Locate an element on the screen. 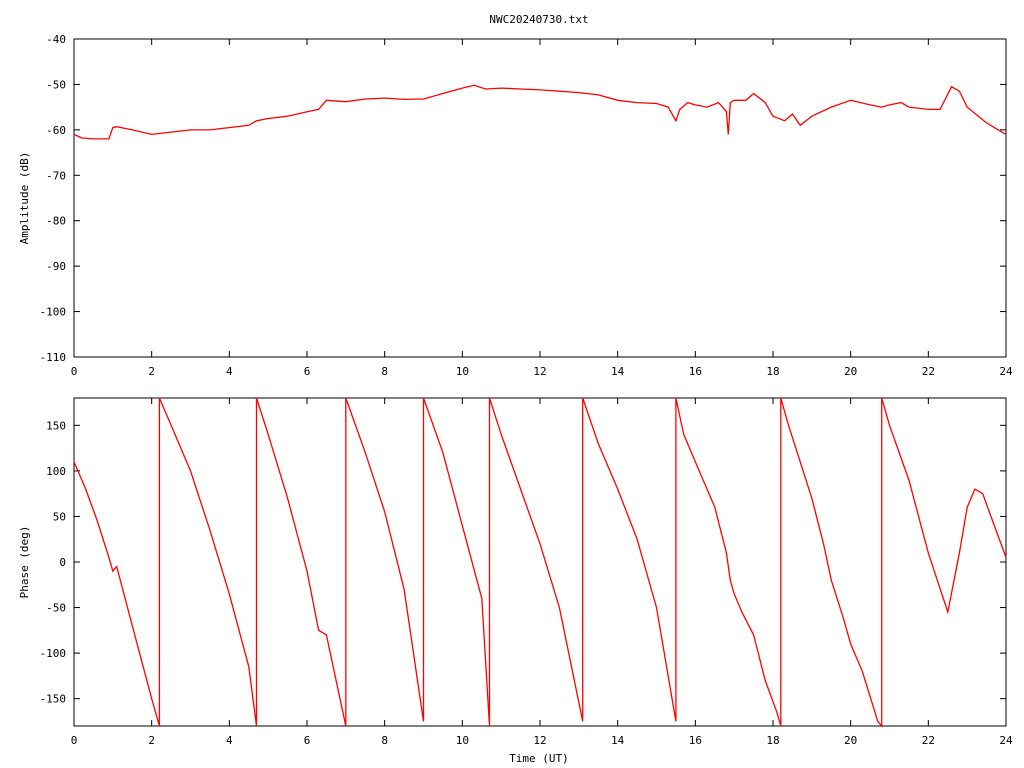  phase-y-tick-label: 0 is located at coordinates (62, 562).